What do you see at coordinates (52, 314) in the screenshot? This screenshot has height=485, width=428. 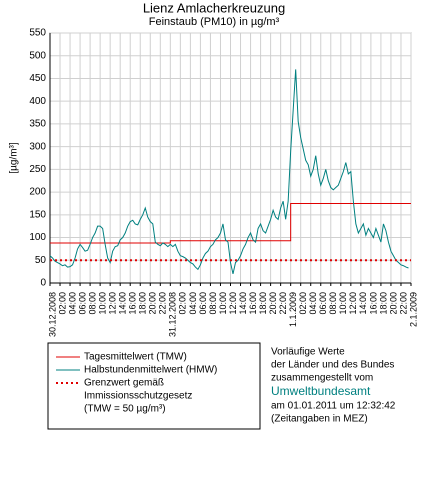 I see `x-tick-label: 30.12.2008` at bounding box center [52, 314].